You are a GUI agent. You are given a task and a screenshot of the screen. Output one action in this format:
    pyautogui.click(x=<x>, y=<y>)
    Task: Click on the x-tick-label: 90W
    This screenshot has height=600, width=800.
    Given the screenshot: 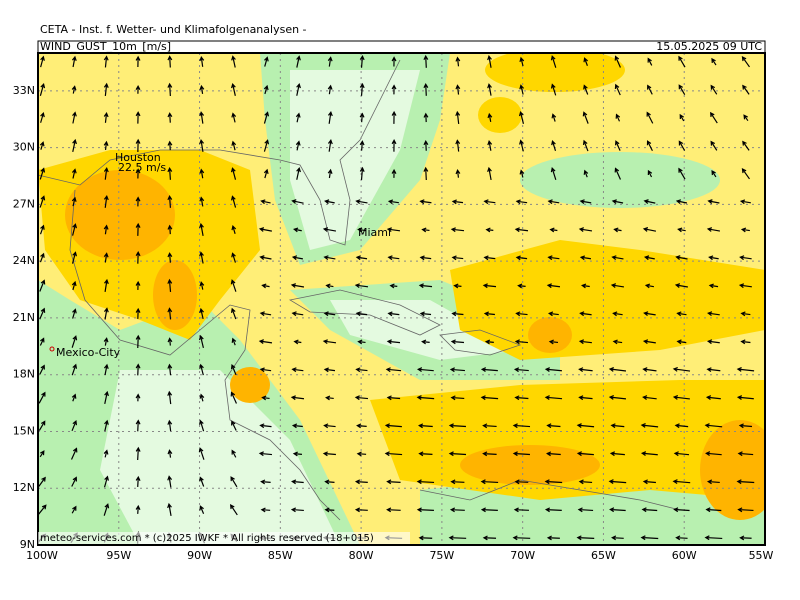 What is the action you would take?
    pyautogui.click(x=199, y=555)
    